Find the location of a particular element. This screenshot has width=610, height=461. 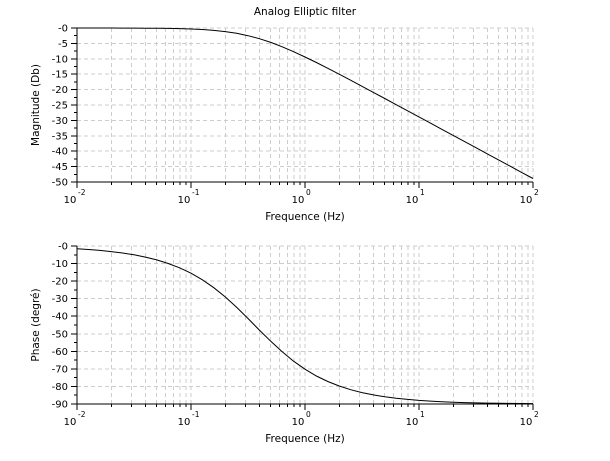

phase-plot-ytick-label: -10 is located at coordinates (60, 264).